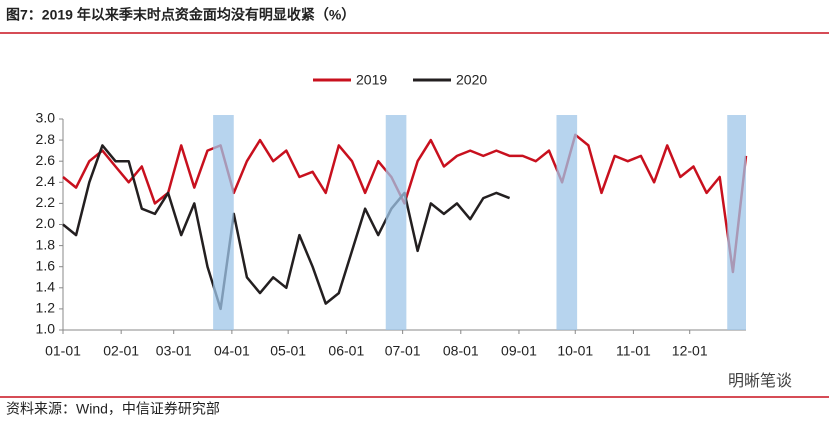 This screenshot has height=426, width=829. I want to click on x-tick-label: 04-01, so click(232, 351).